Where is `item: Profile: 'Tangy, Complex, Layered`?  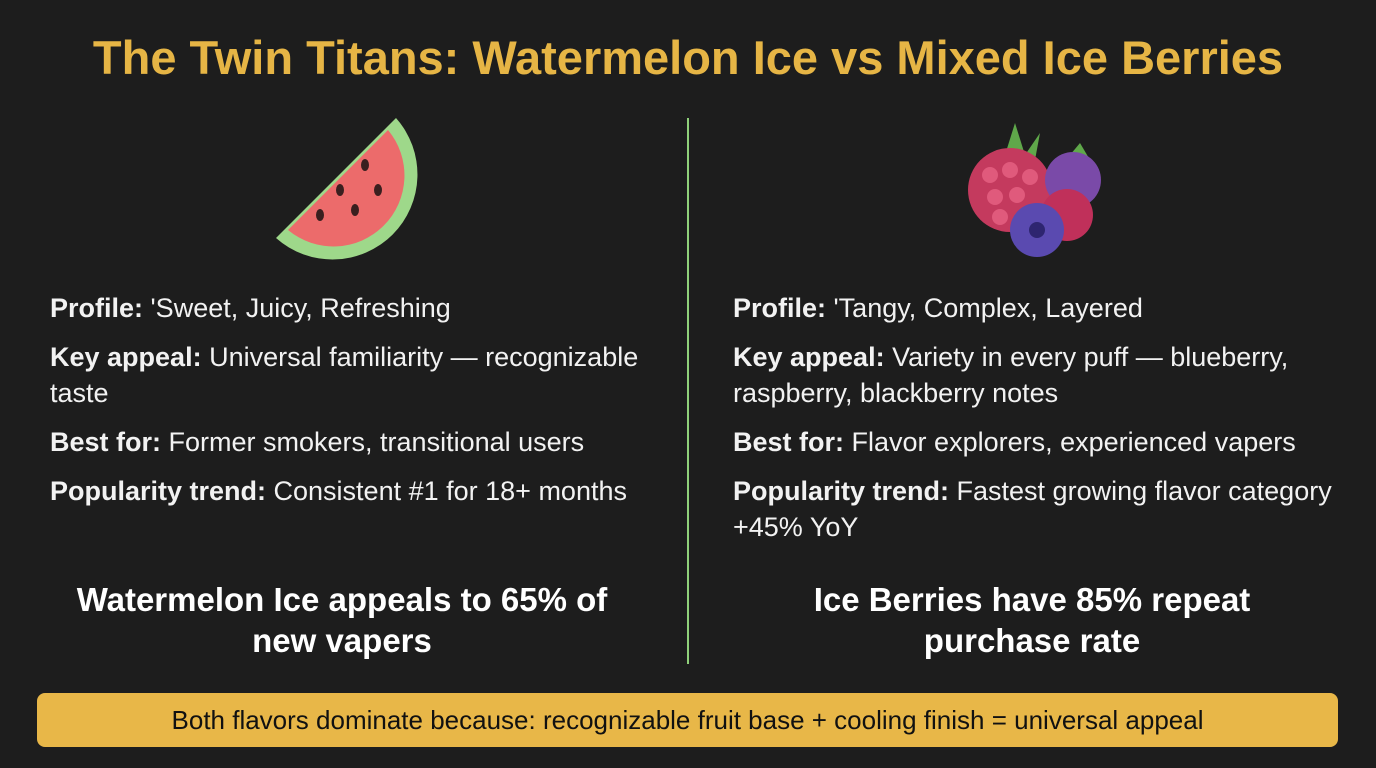 item: Profile: 'Tangy, Complex, Layered is located at coordinates (1045, 308).